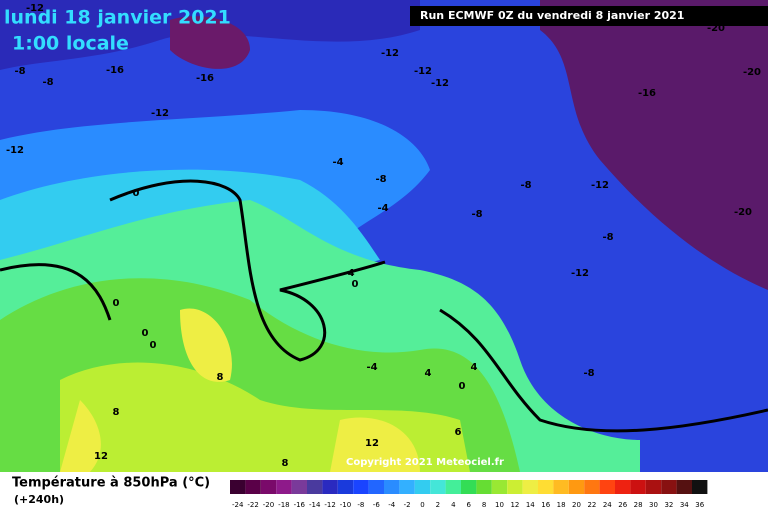 This screenshot has width=768, height=516. I want to click on time-title: 1:00 locale, so click(70, 44).